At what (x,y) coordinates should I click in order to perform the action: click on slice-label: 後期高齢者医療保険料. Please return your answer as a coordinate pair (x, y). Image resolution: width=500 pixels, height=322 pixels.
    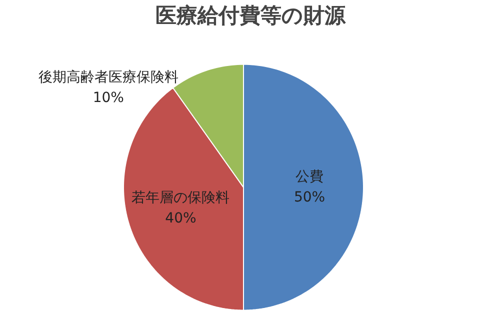
    Looking at the image, I should click on (108, 78).